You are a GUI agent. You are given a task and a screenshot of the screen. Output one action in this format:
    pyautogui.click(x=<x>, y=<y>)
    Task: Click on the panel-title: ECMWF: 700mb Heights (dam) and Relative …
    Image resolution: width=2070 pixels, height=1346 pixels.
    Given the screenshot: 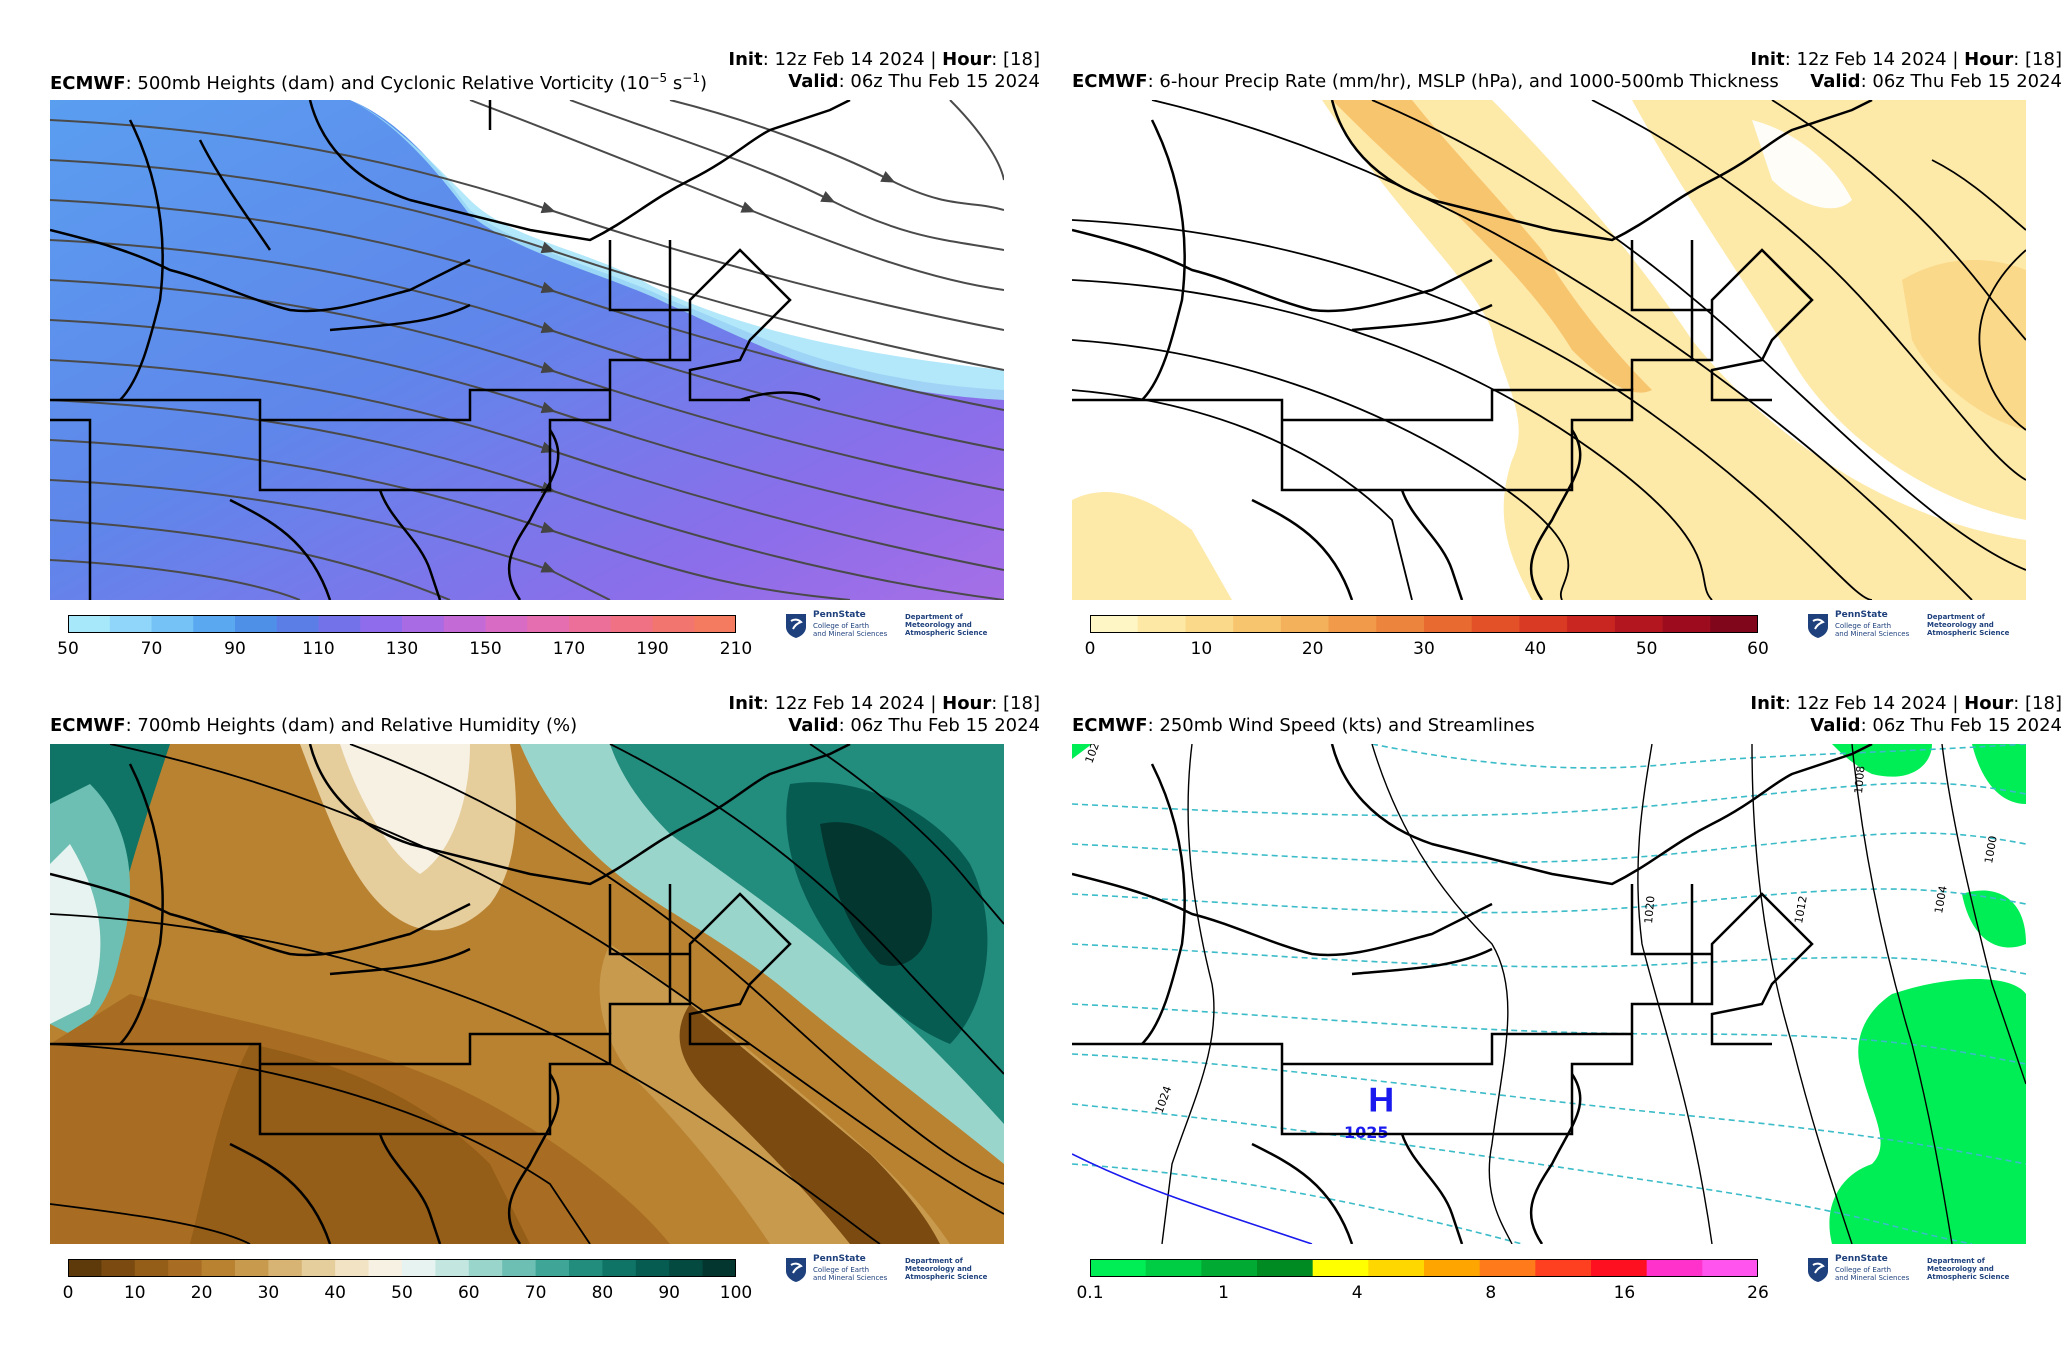 What is the action you would take?
    pyautogui.click(x=314, y=725)
    